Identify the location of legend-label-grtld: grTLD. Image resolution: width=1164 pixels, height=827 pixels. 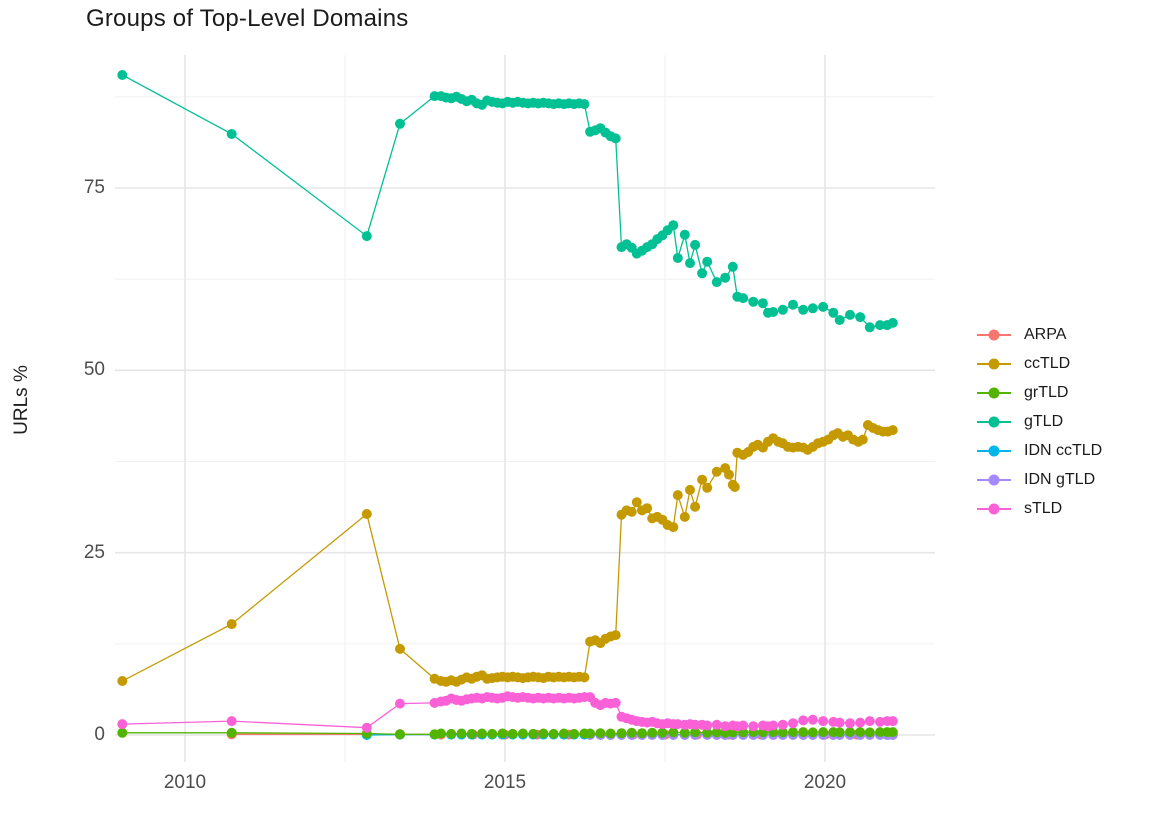
(1046, 392).